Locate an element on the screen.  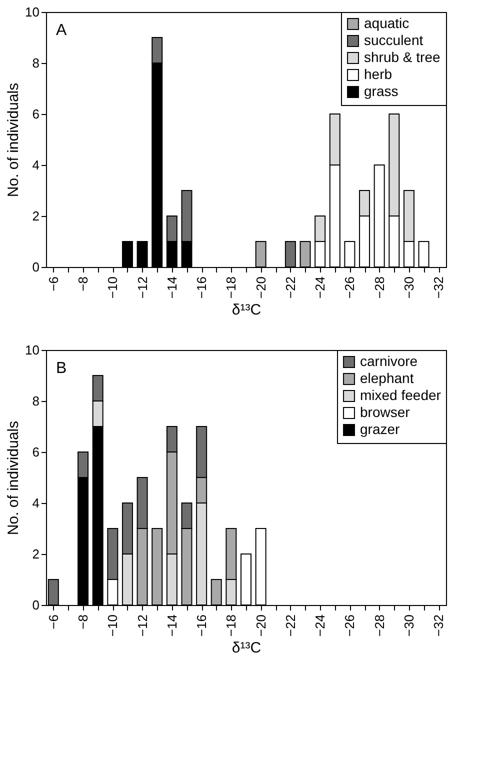
legend-label: shrub & tree is located at coordinates (402, 57).